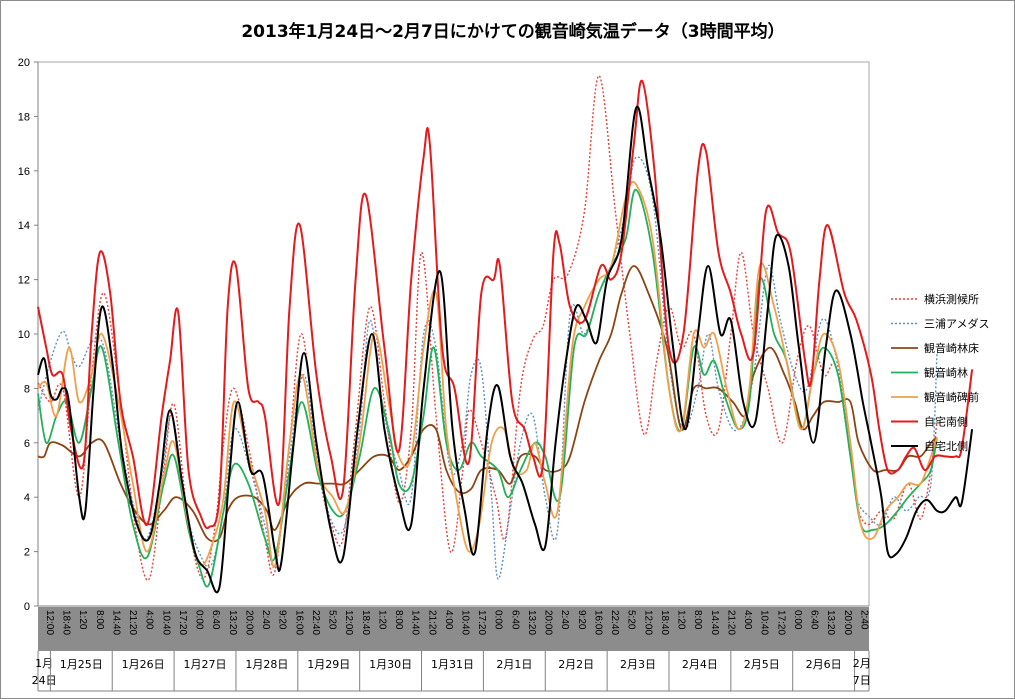  I want to click on y-tick-label: 16, so click(24, 172).